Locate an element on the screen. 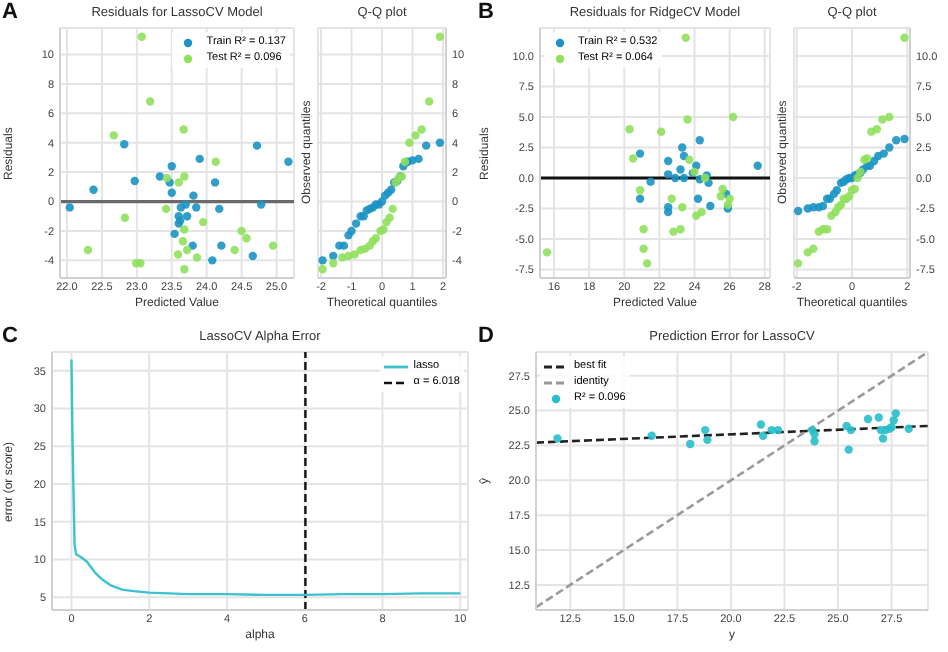  text: D is located at coordinates (486, 336).